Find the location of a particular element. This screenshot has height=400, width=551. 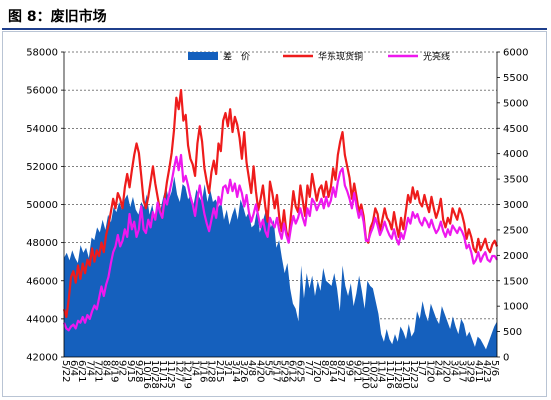

x-tick-label-36: 9/21 is located at coordinates (356, 371).